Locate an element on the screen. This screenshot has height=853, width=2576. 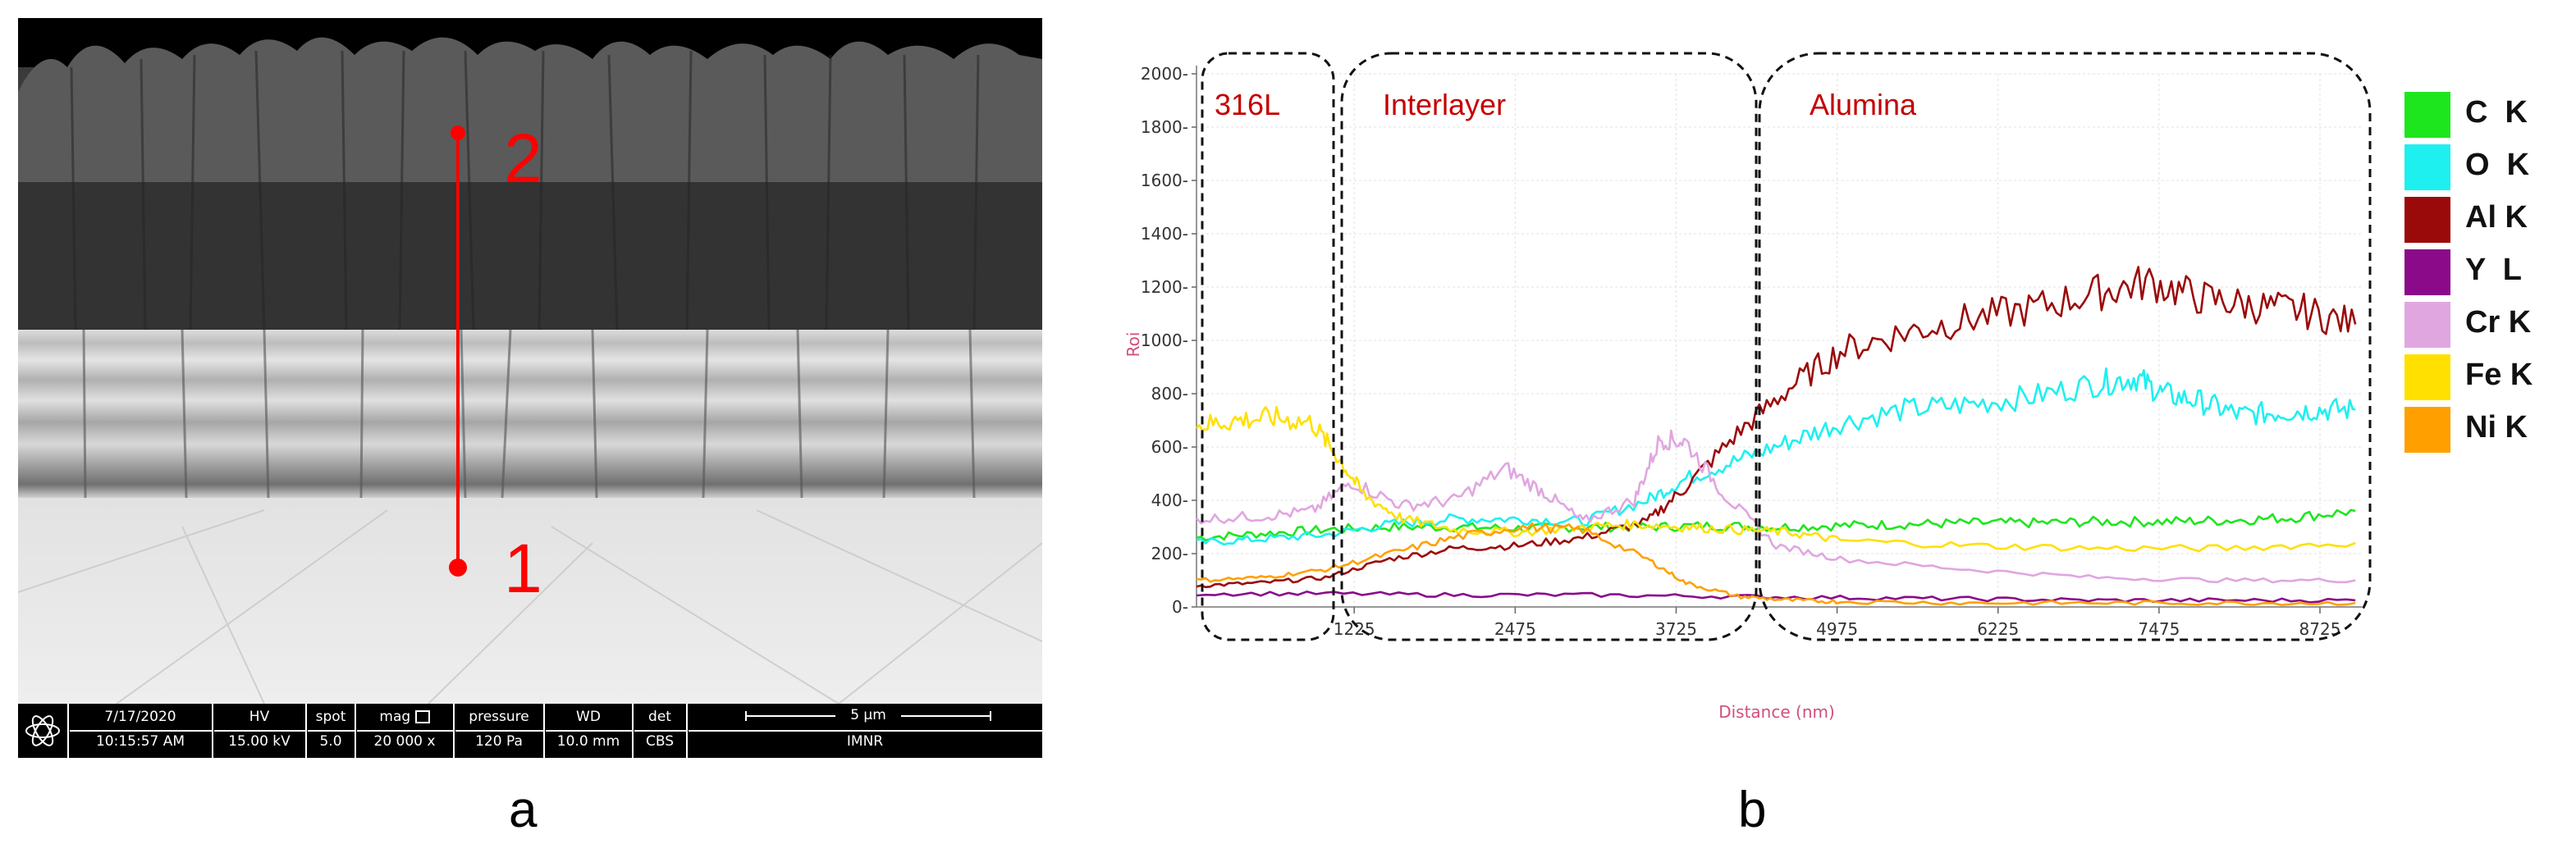
x-tick-label: 6225 is located at coordinates (1998, 629).